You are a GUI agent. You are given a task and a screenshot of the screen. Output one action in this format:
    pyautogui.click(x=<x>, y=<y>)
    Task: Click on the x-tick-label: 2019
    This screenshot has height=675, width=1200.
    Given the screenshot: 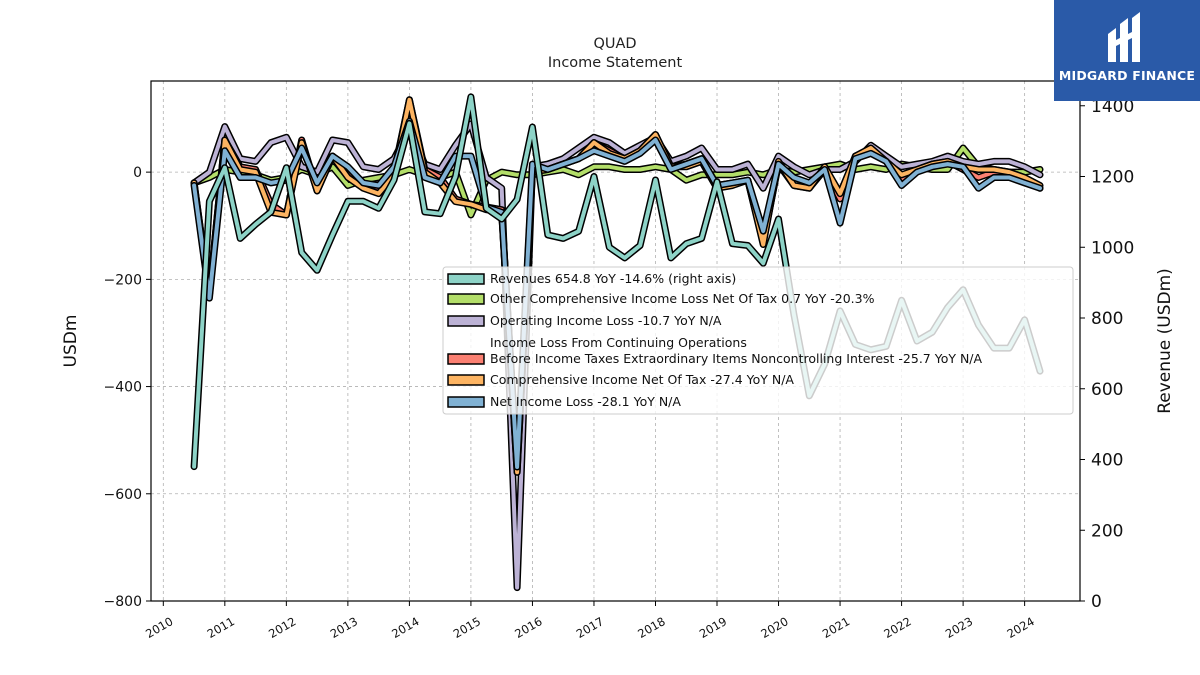 What is the action you would take?
    pyautogui.click(x=713, y=627)
    